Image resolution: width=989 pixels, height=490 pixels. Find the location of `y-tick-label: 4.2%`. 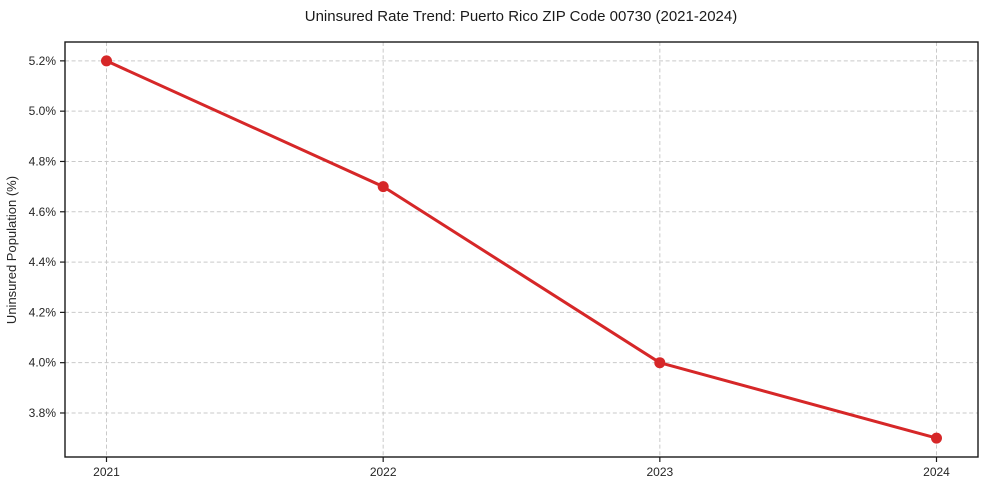

y-tick-label: 4.2% is located at coordinates (43, 312).